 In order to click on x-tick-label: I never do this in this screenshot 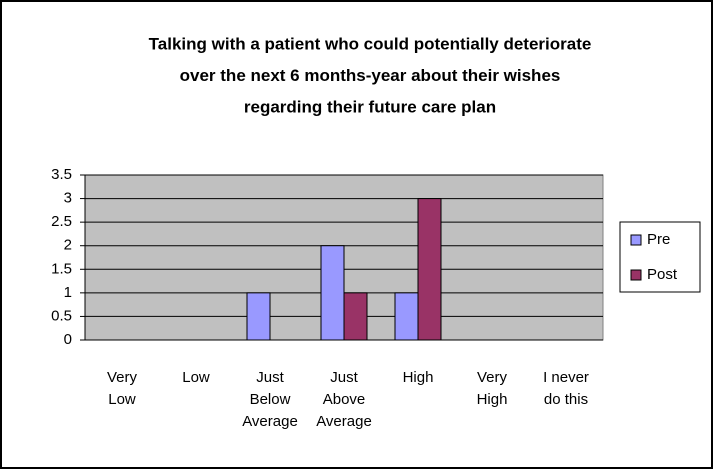, I will do `click(566, 388)`.